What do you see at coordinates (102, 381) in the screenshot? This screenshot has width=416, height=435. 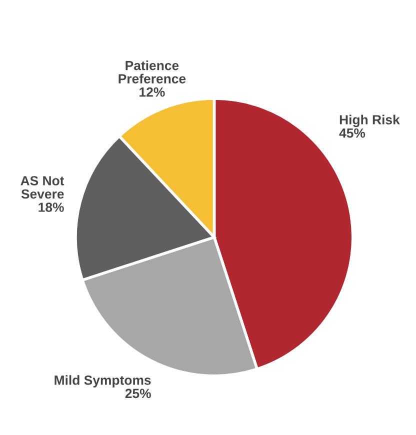 I see `slice-label: Mild Symptoms` at bounding box center [102, 381].